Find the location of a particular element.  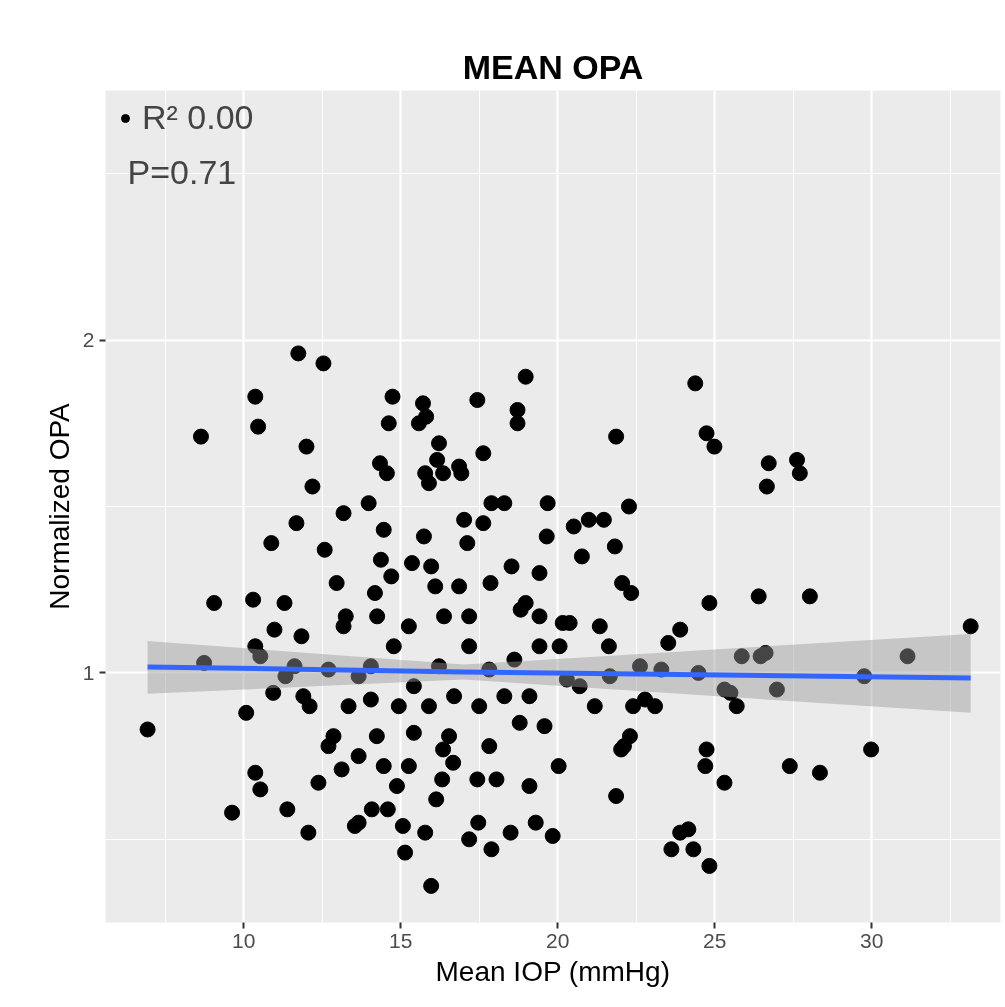

chart-title: MEAN OPA is located at coordinates (553, 66).